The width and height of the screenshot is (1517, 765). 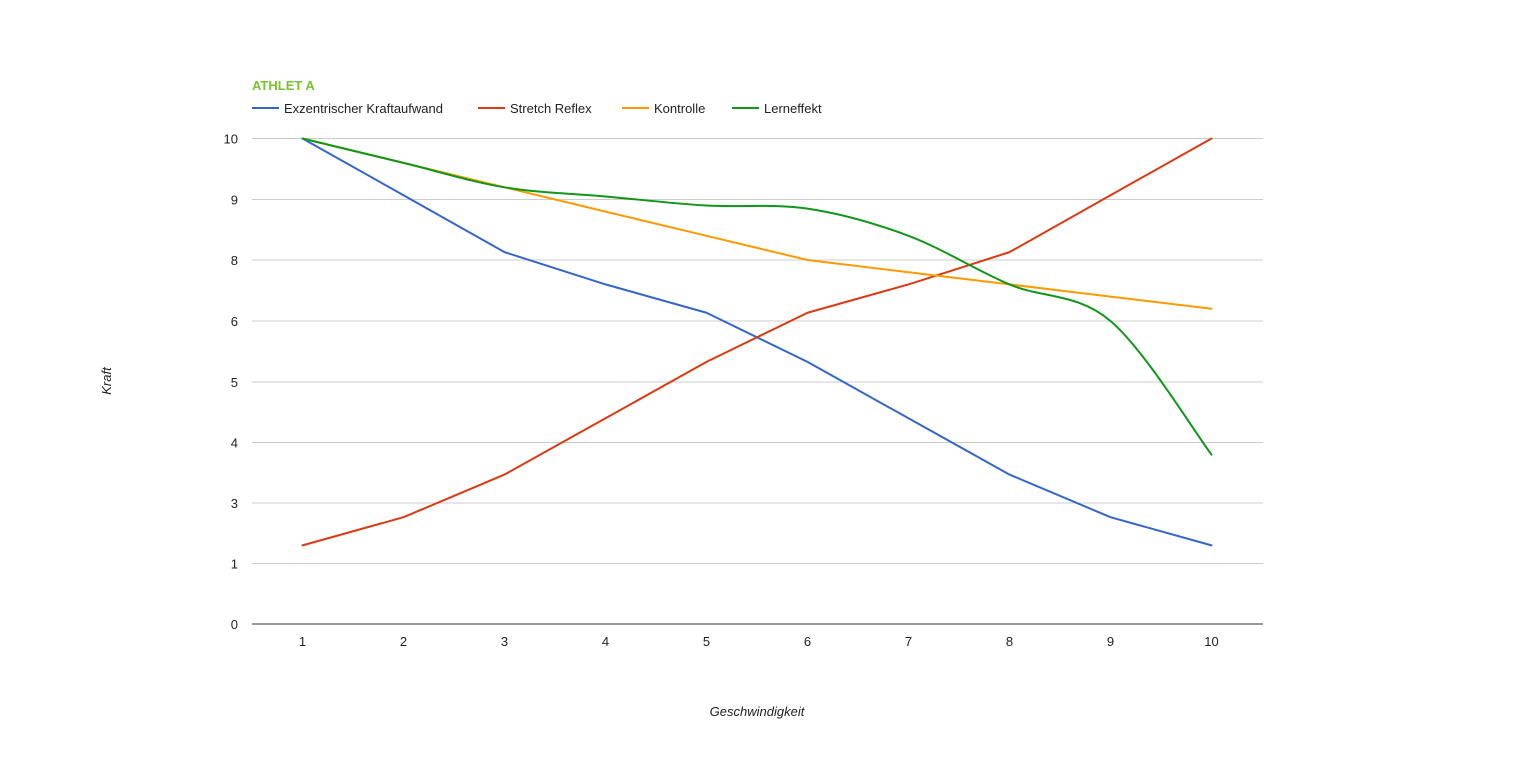 I want to click on y-tick-label: 5, so click(x=234, y=382).